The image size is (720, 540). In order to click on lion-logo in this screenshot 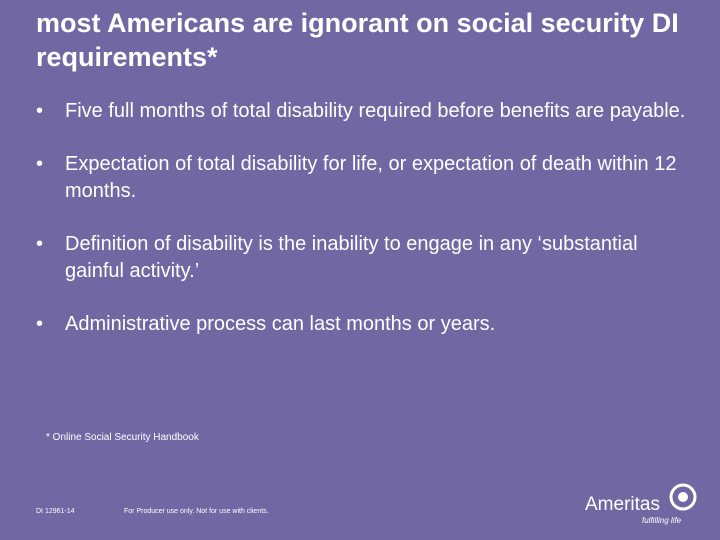, I will do `click(683, 497)`.